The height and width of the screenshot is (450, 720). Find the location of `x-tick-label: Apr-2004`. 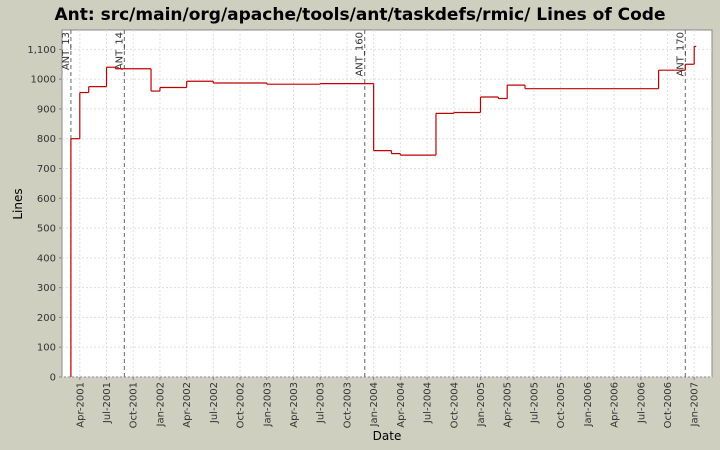

x-tick-label: Apr-2004 is located at coordinates (401, 405).